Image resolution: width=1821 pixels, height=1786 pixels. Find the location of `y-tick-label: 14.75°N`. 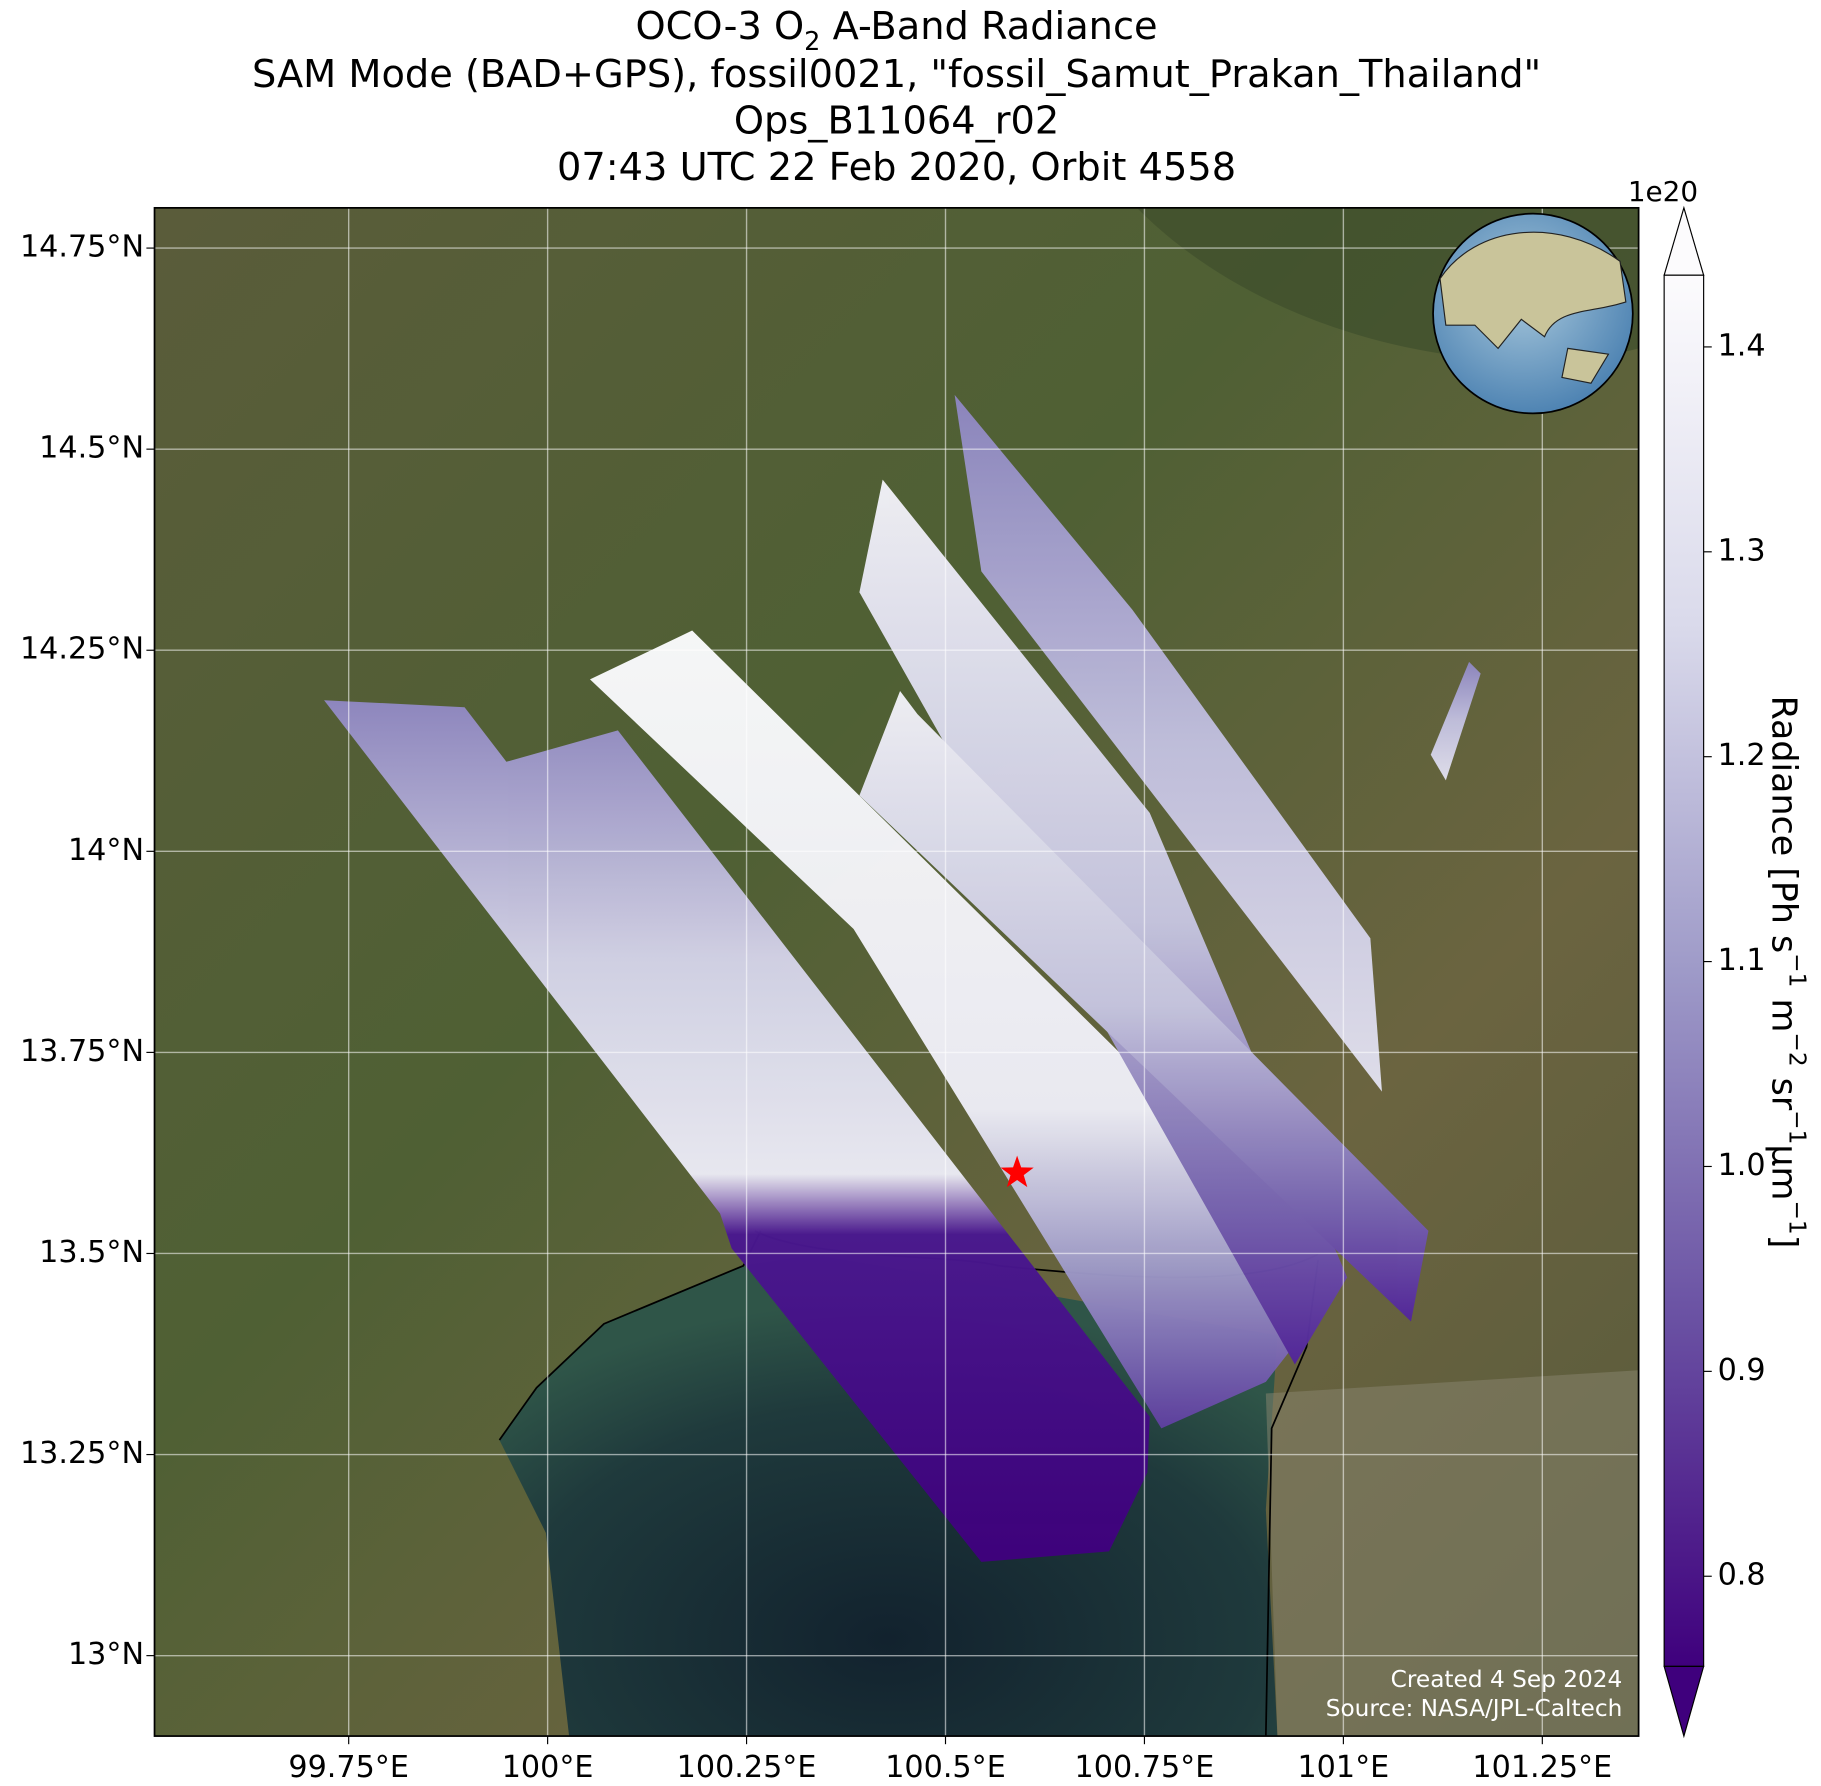

y-tick-label: 14.75°N is located at coordinates (82, 247).